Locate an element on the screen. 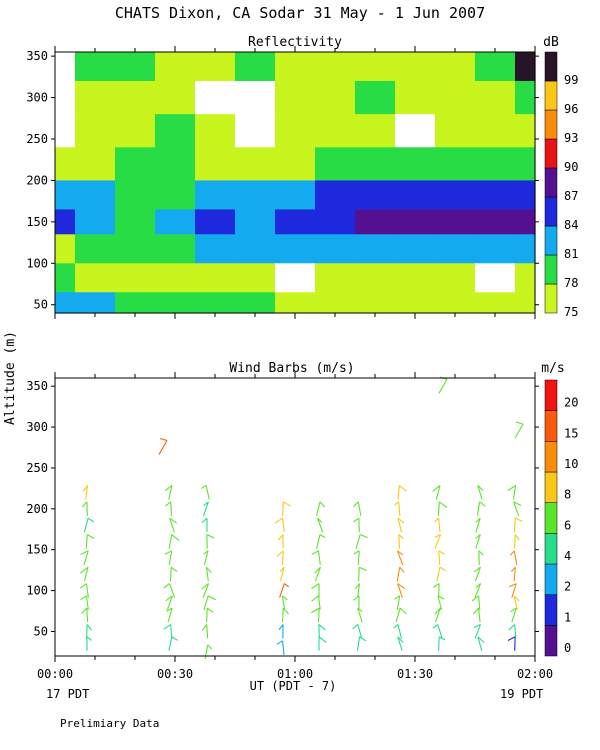 This screenshot has height=750, width=600. y-tick-label: 200 is located at coordinates (37, 509).